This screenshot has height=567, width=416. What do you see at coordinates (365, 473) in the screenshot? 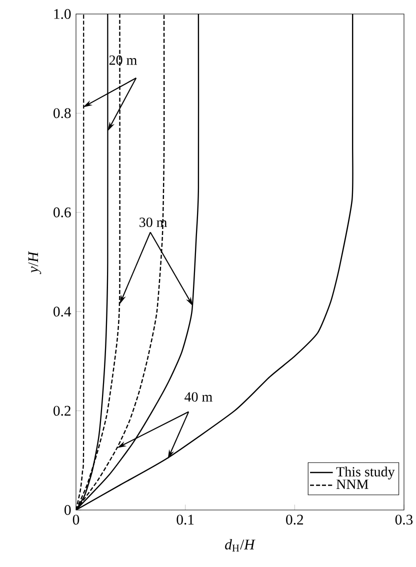
I see `legend-label: This study` at bounding box center [365, 473].